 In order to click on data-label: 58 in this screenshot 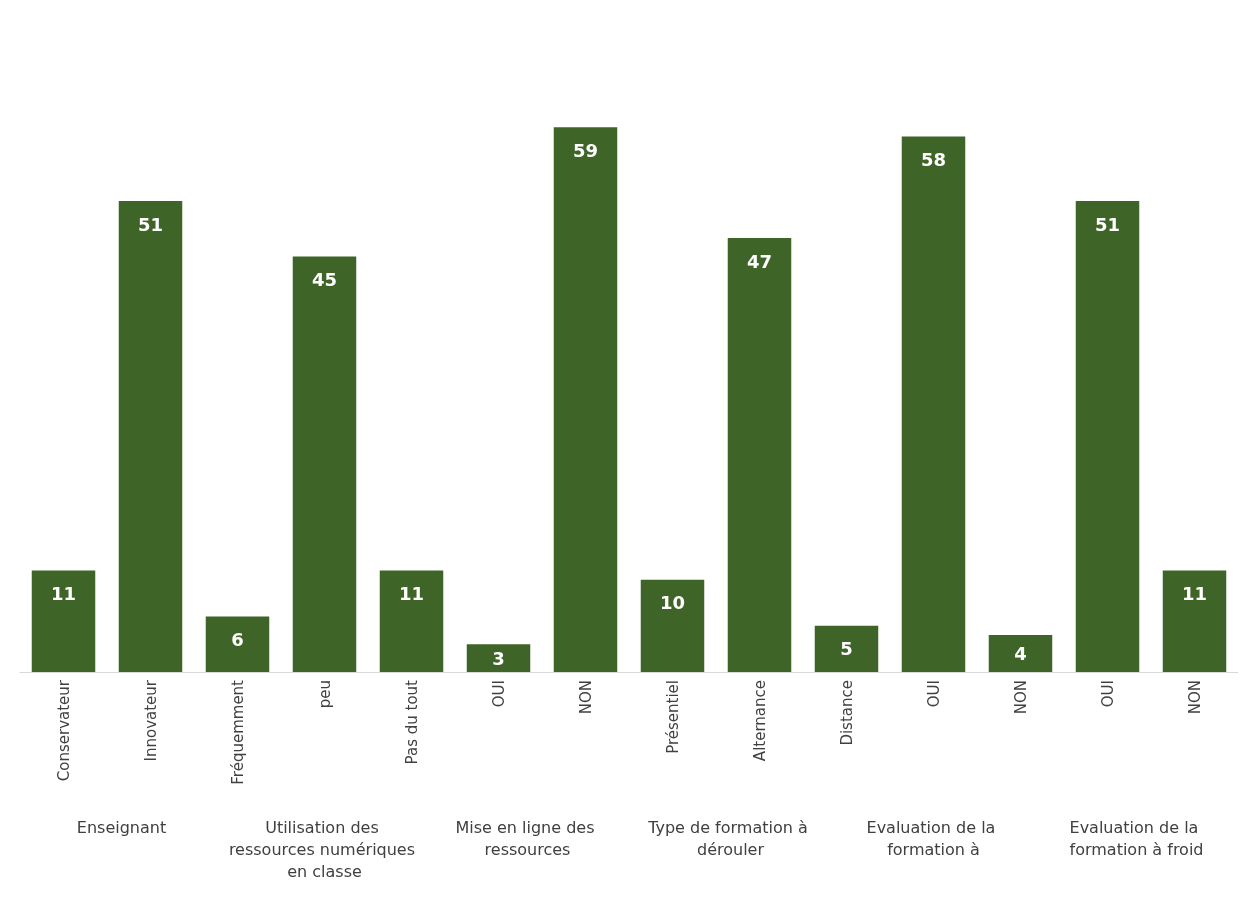, I will do `click(933, 159)`.